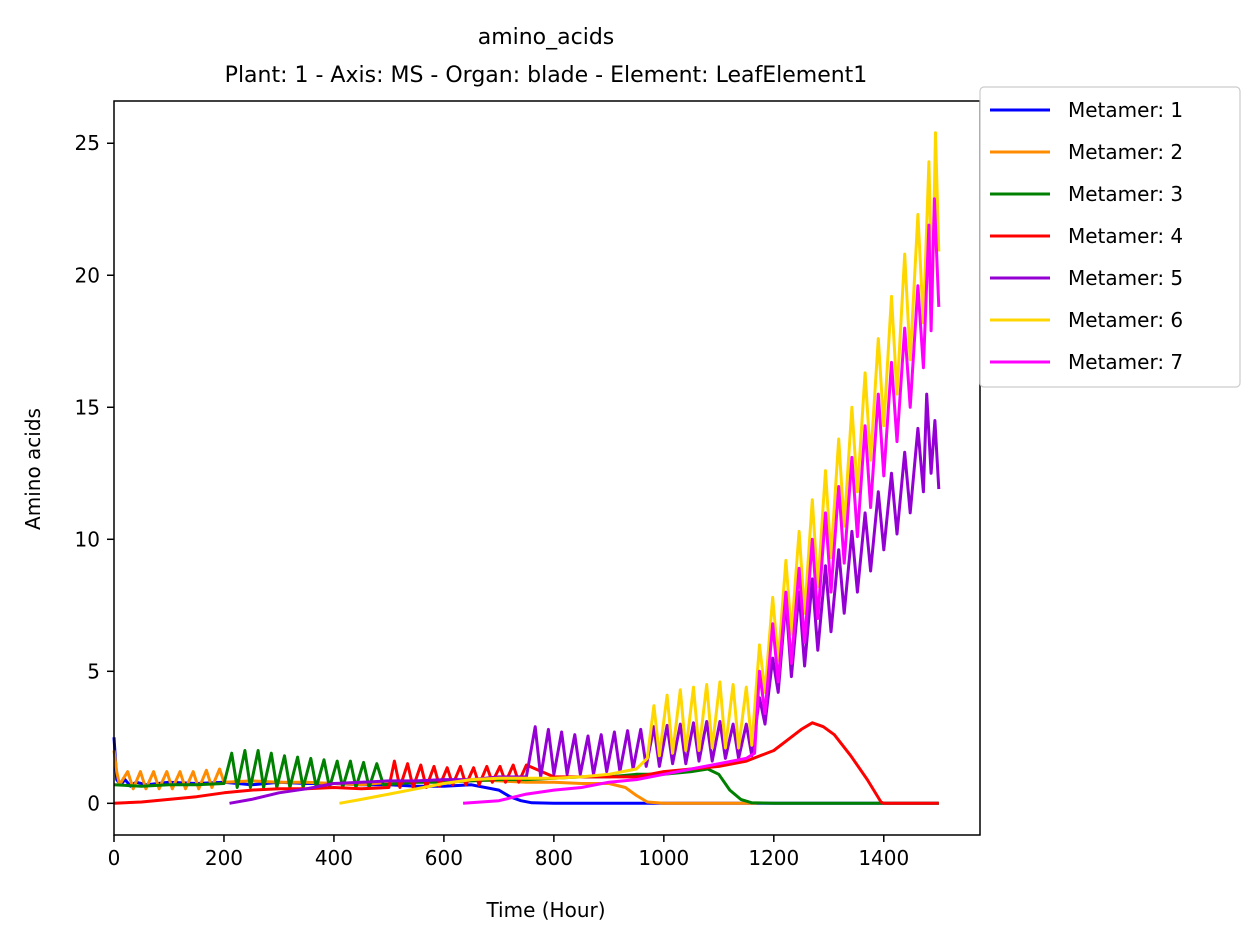 Image resolution: width=1259 pixels, height=943 pixels. What do you see at coordinates (334, 858) in the screenshot?
I see `x-tick-label: 400` at bounding box center [334, 858].